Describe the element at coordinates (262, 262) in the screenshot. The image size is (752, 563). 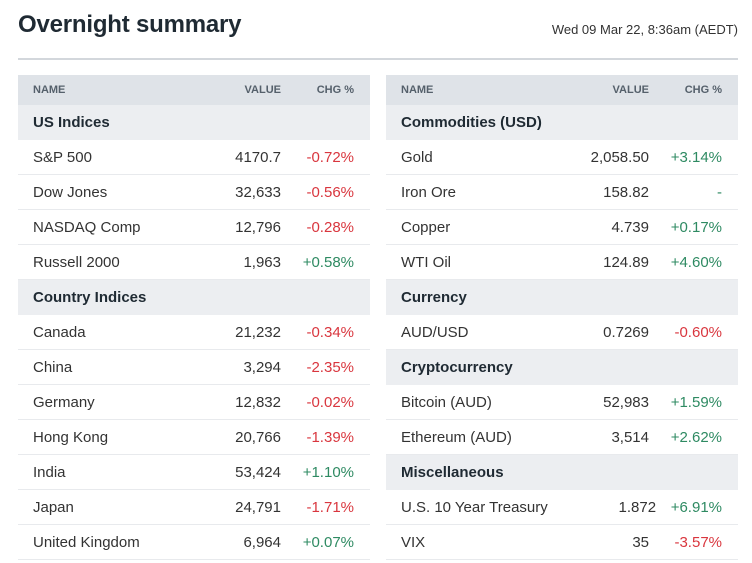
I see `instrument-value: 1,963` at that location.